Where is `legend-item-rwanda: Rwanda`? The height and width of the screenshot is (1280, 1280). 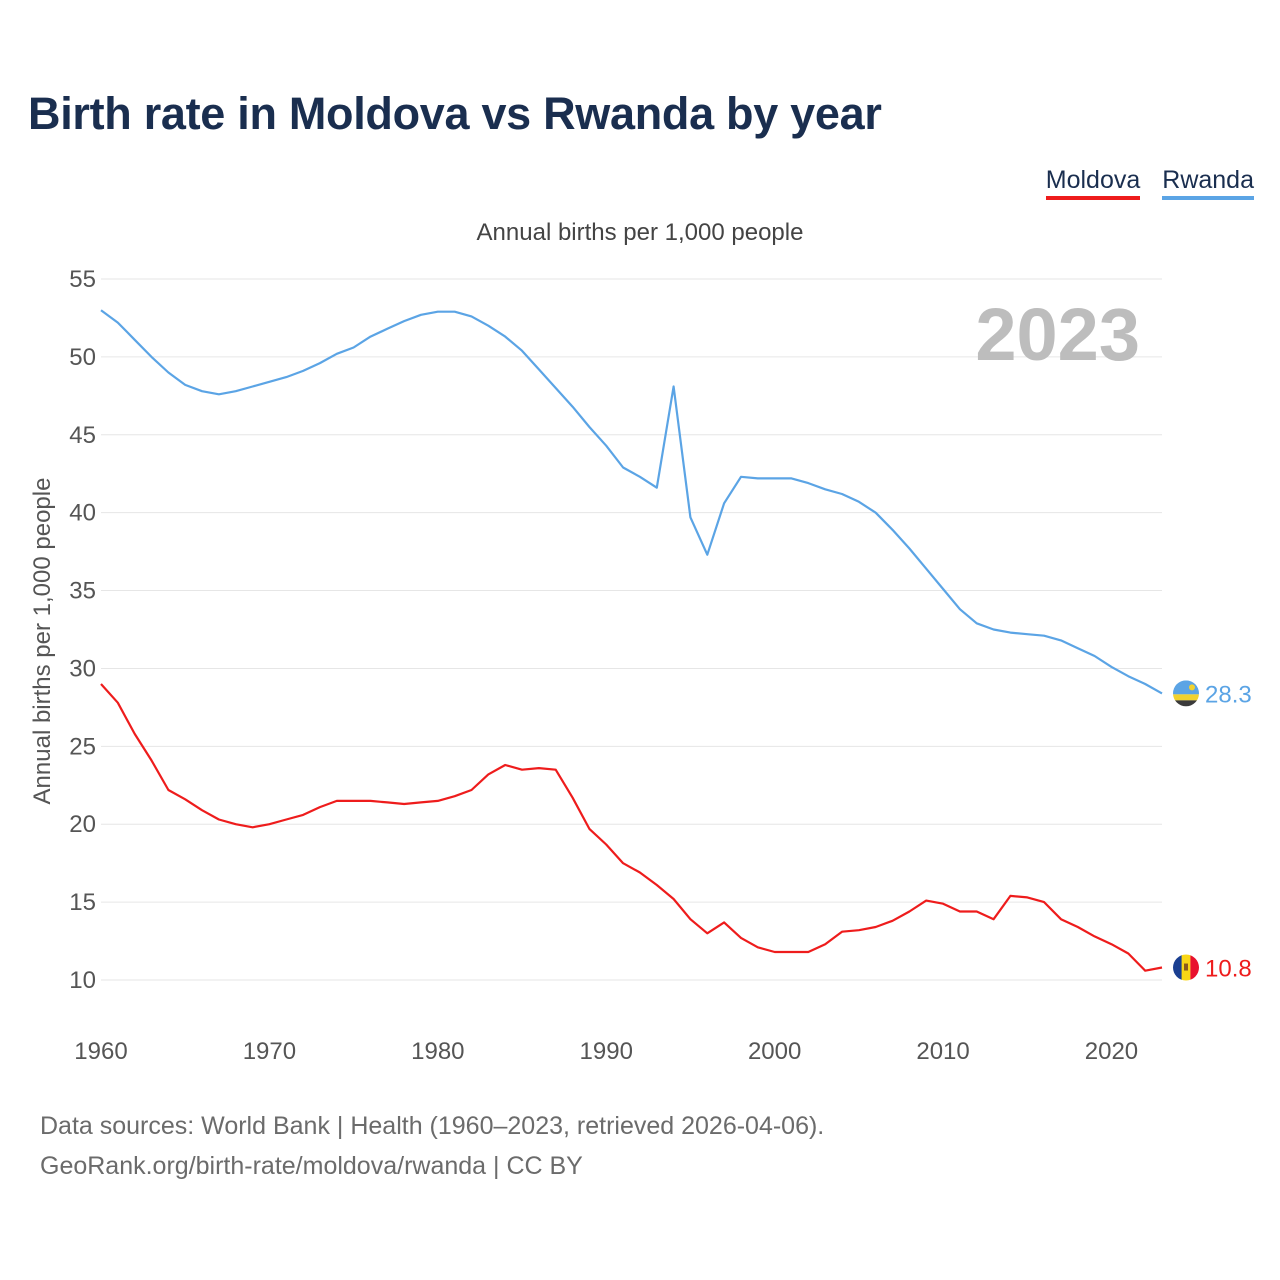 legend-item-rwanda: Rwanda is located at coordinates (1208, 183).